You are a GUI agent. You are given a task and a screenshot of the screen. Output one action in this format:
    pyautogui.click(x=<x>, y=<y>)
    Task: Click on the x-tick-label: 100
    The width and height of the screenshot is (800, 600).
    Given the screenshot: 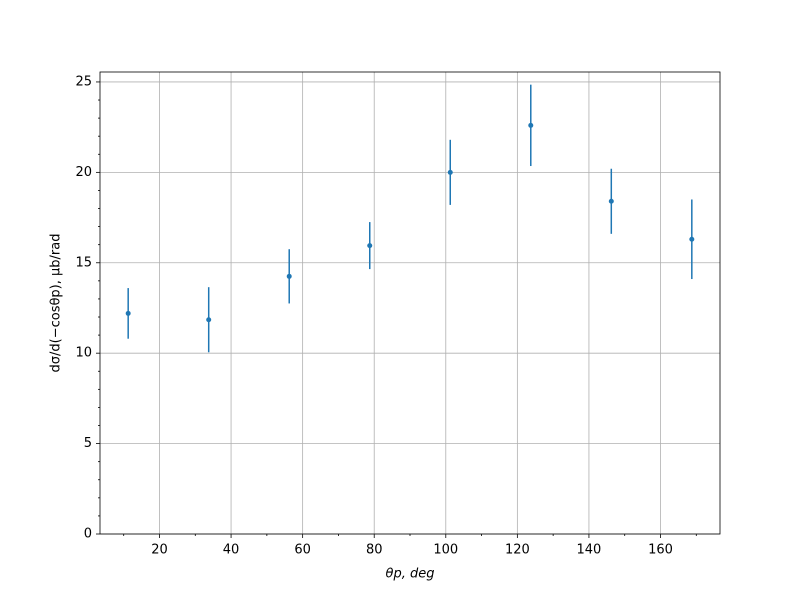 What is the action you would take?
    pyautogui.click(x=445, y=550)
    